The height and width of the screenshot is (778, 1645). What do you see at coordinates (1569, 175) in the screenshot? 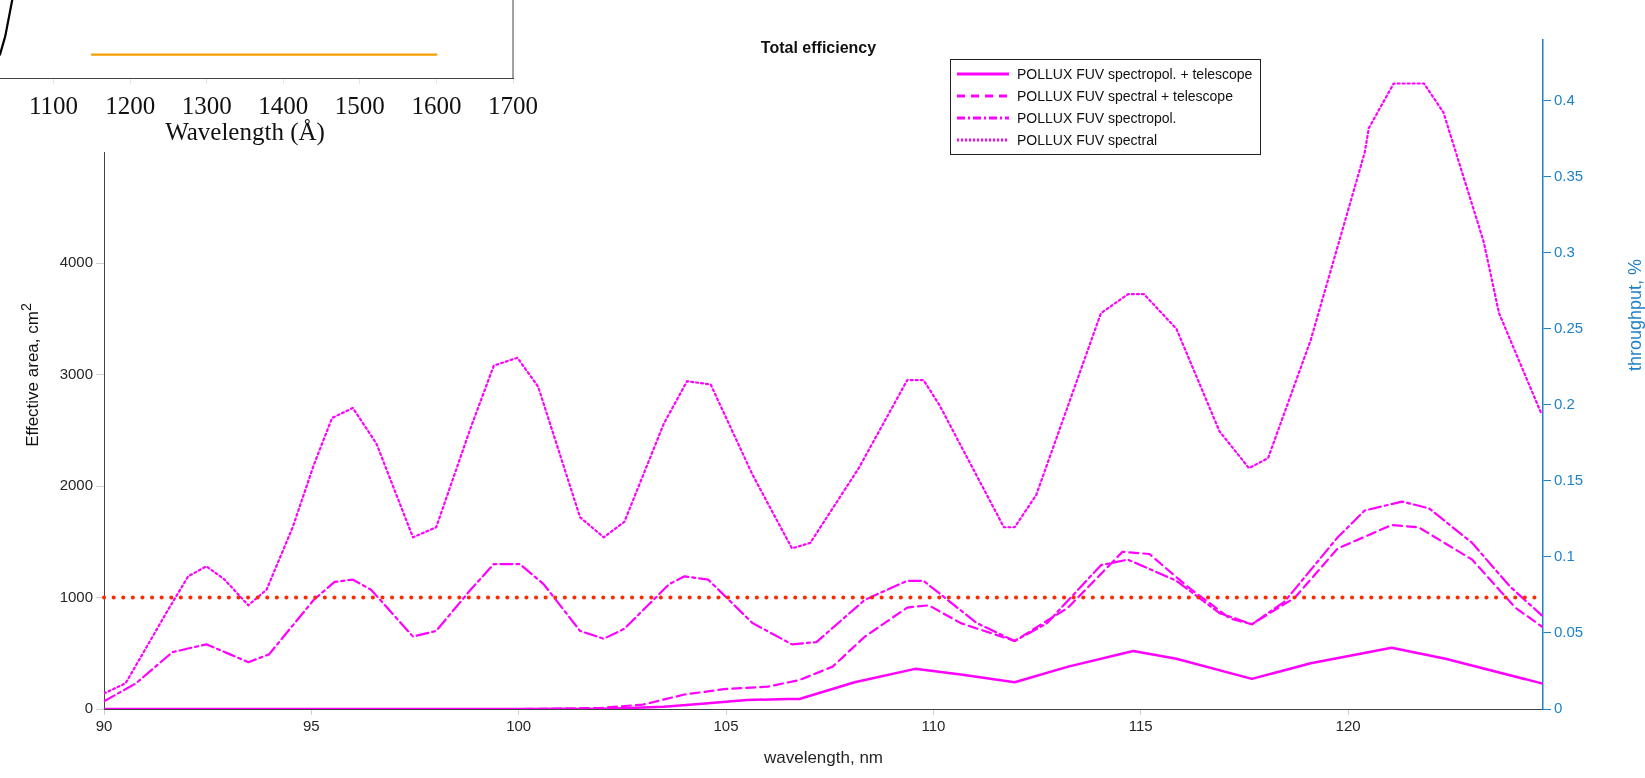
I see `y2-tick-label: 0.35` at bounding box center [1569, 175].